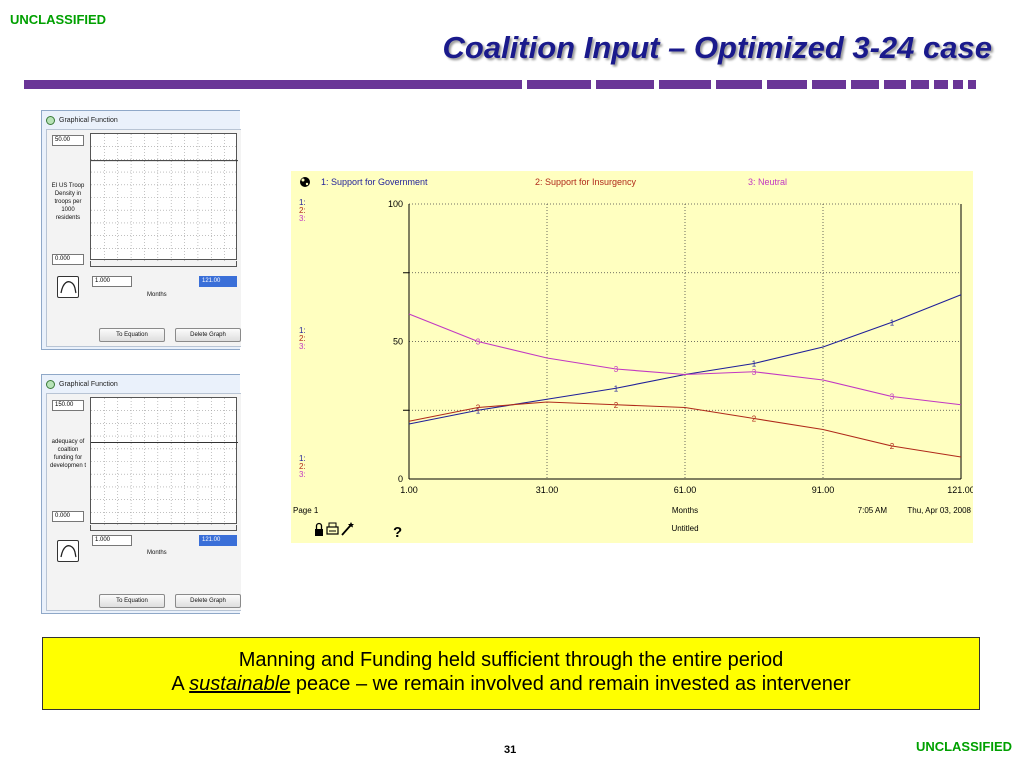 This screenshot has width=1024, height=768. What do you see at coordinates (717, 47) in the screenshot?
I see `slide-title: Coalition Input – Optimized 3-24 case` at bounding box center [717, 47].